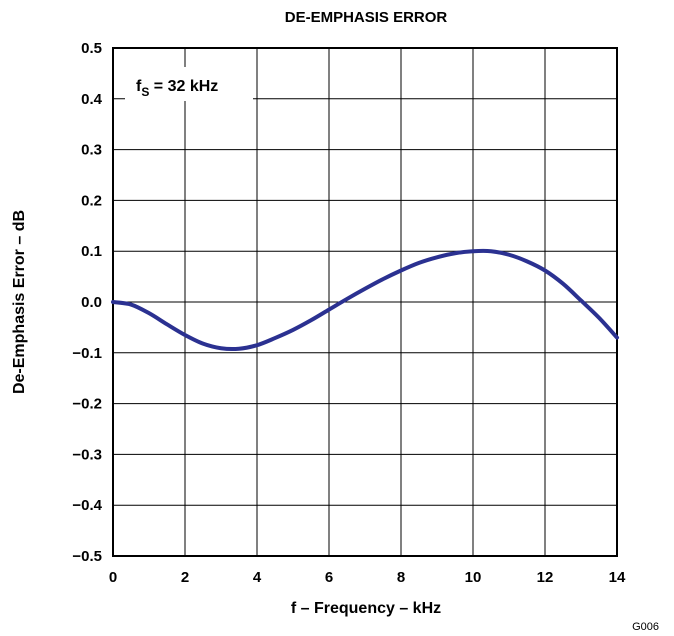 The image size is (674, 636). Describe the element at coordinates (113, 577) in the screenshot. I see `x-tick-label: 0` at that location.